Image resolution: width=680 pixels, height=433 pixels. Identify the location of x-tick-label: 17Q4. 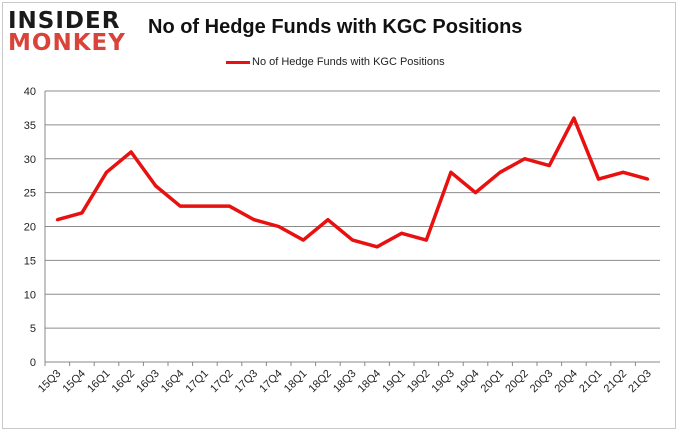
(271, 382).